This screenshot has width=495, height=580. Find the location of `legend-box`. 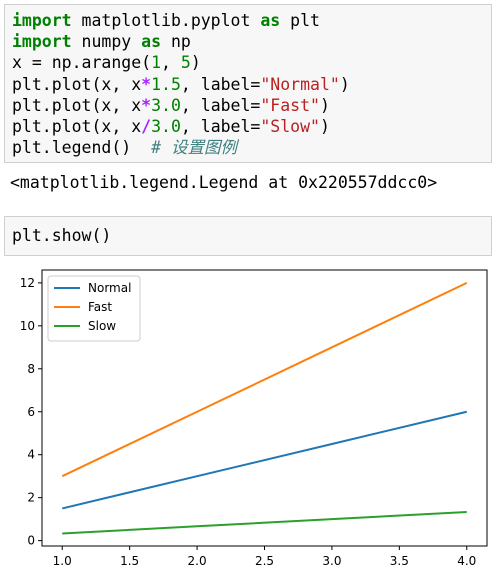

legend-box is located at coordinates (94, 308).